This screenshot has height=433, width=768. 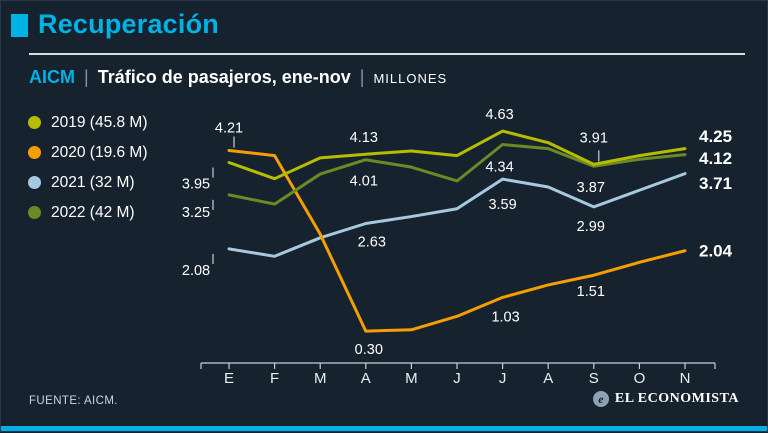 What do you see at coordinates (372, 242) in the screenshot?
I see `data-label: 2.63` at bounding box center [372, 242].